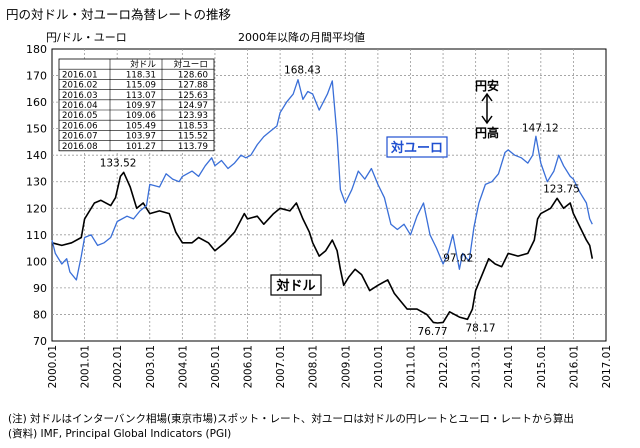  Describe the element at coordinates (53, 366) in the screenshot. I see `x-tick-label: 2000.01` at that location.